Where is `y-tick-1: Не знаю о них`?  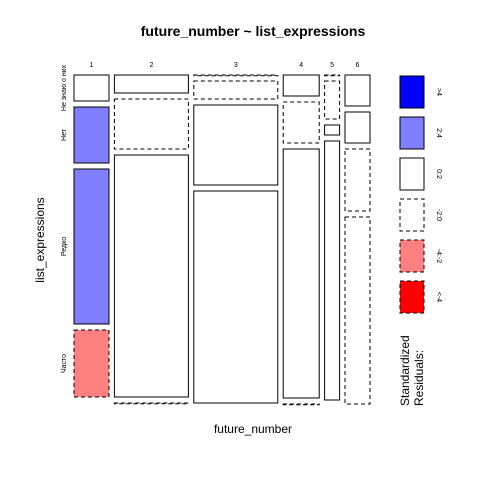
y-tick-1: Не знаю о них is located at coordinates (64, 87).